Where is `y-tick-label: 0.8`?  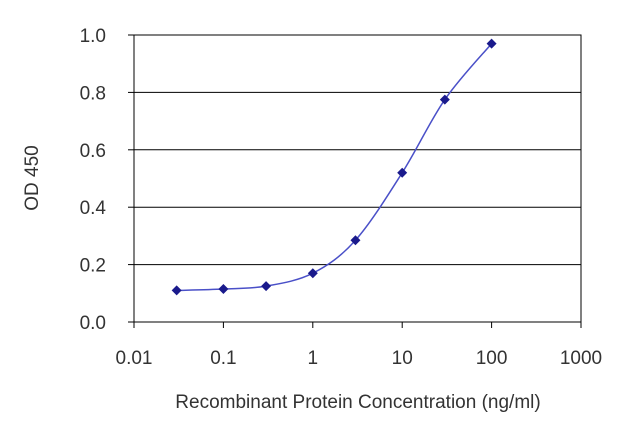
y-tick-label: 0.8 is located at coordinates (93, 93).